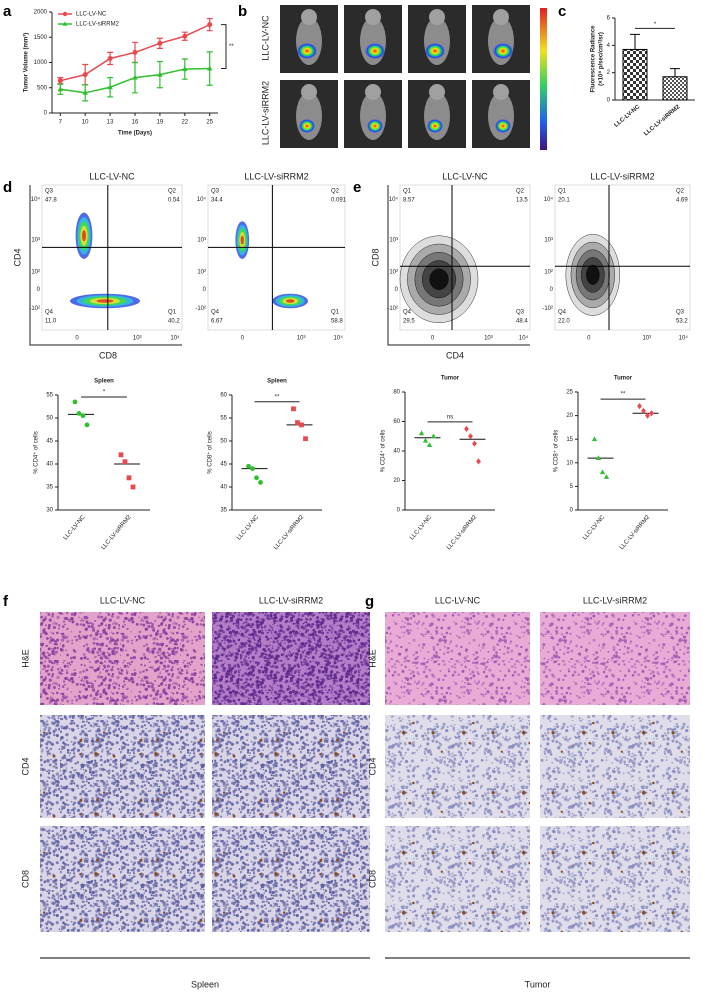  I want to click on quadrant-name: Q3, so click(49, 192).